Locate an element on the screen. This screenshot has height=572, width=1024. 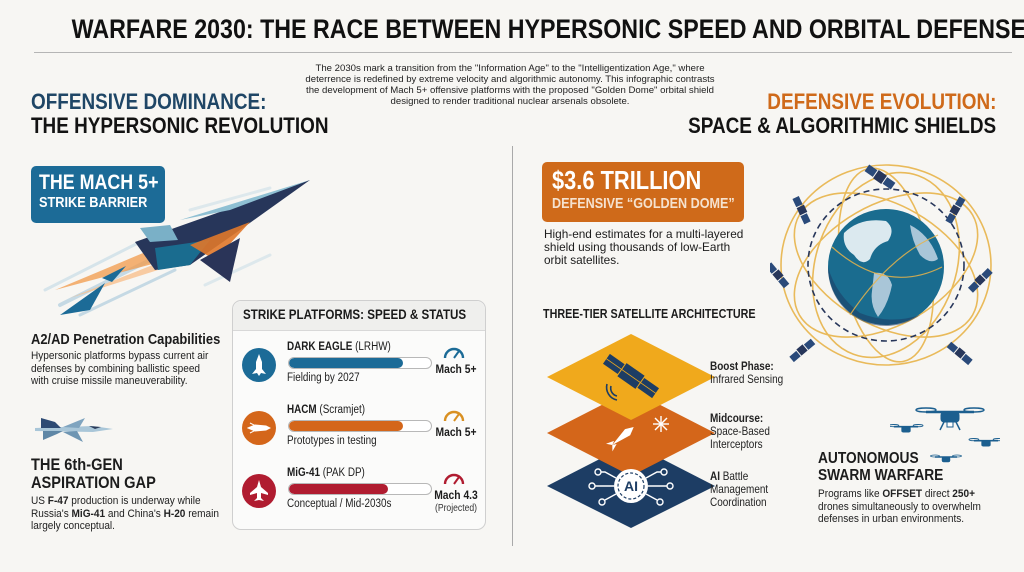
mach5-banner-line2: STRIKE BARRIER is located at coordinates (93, 202).